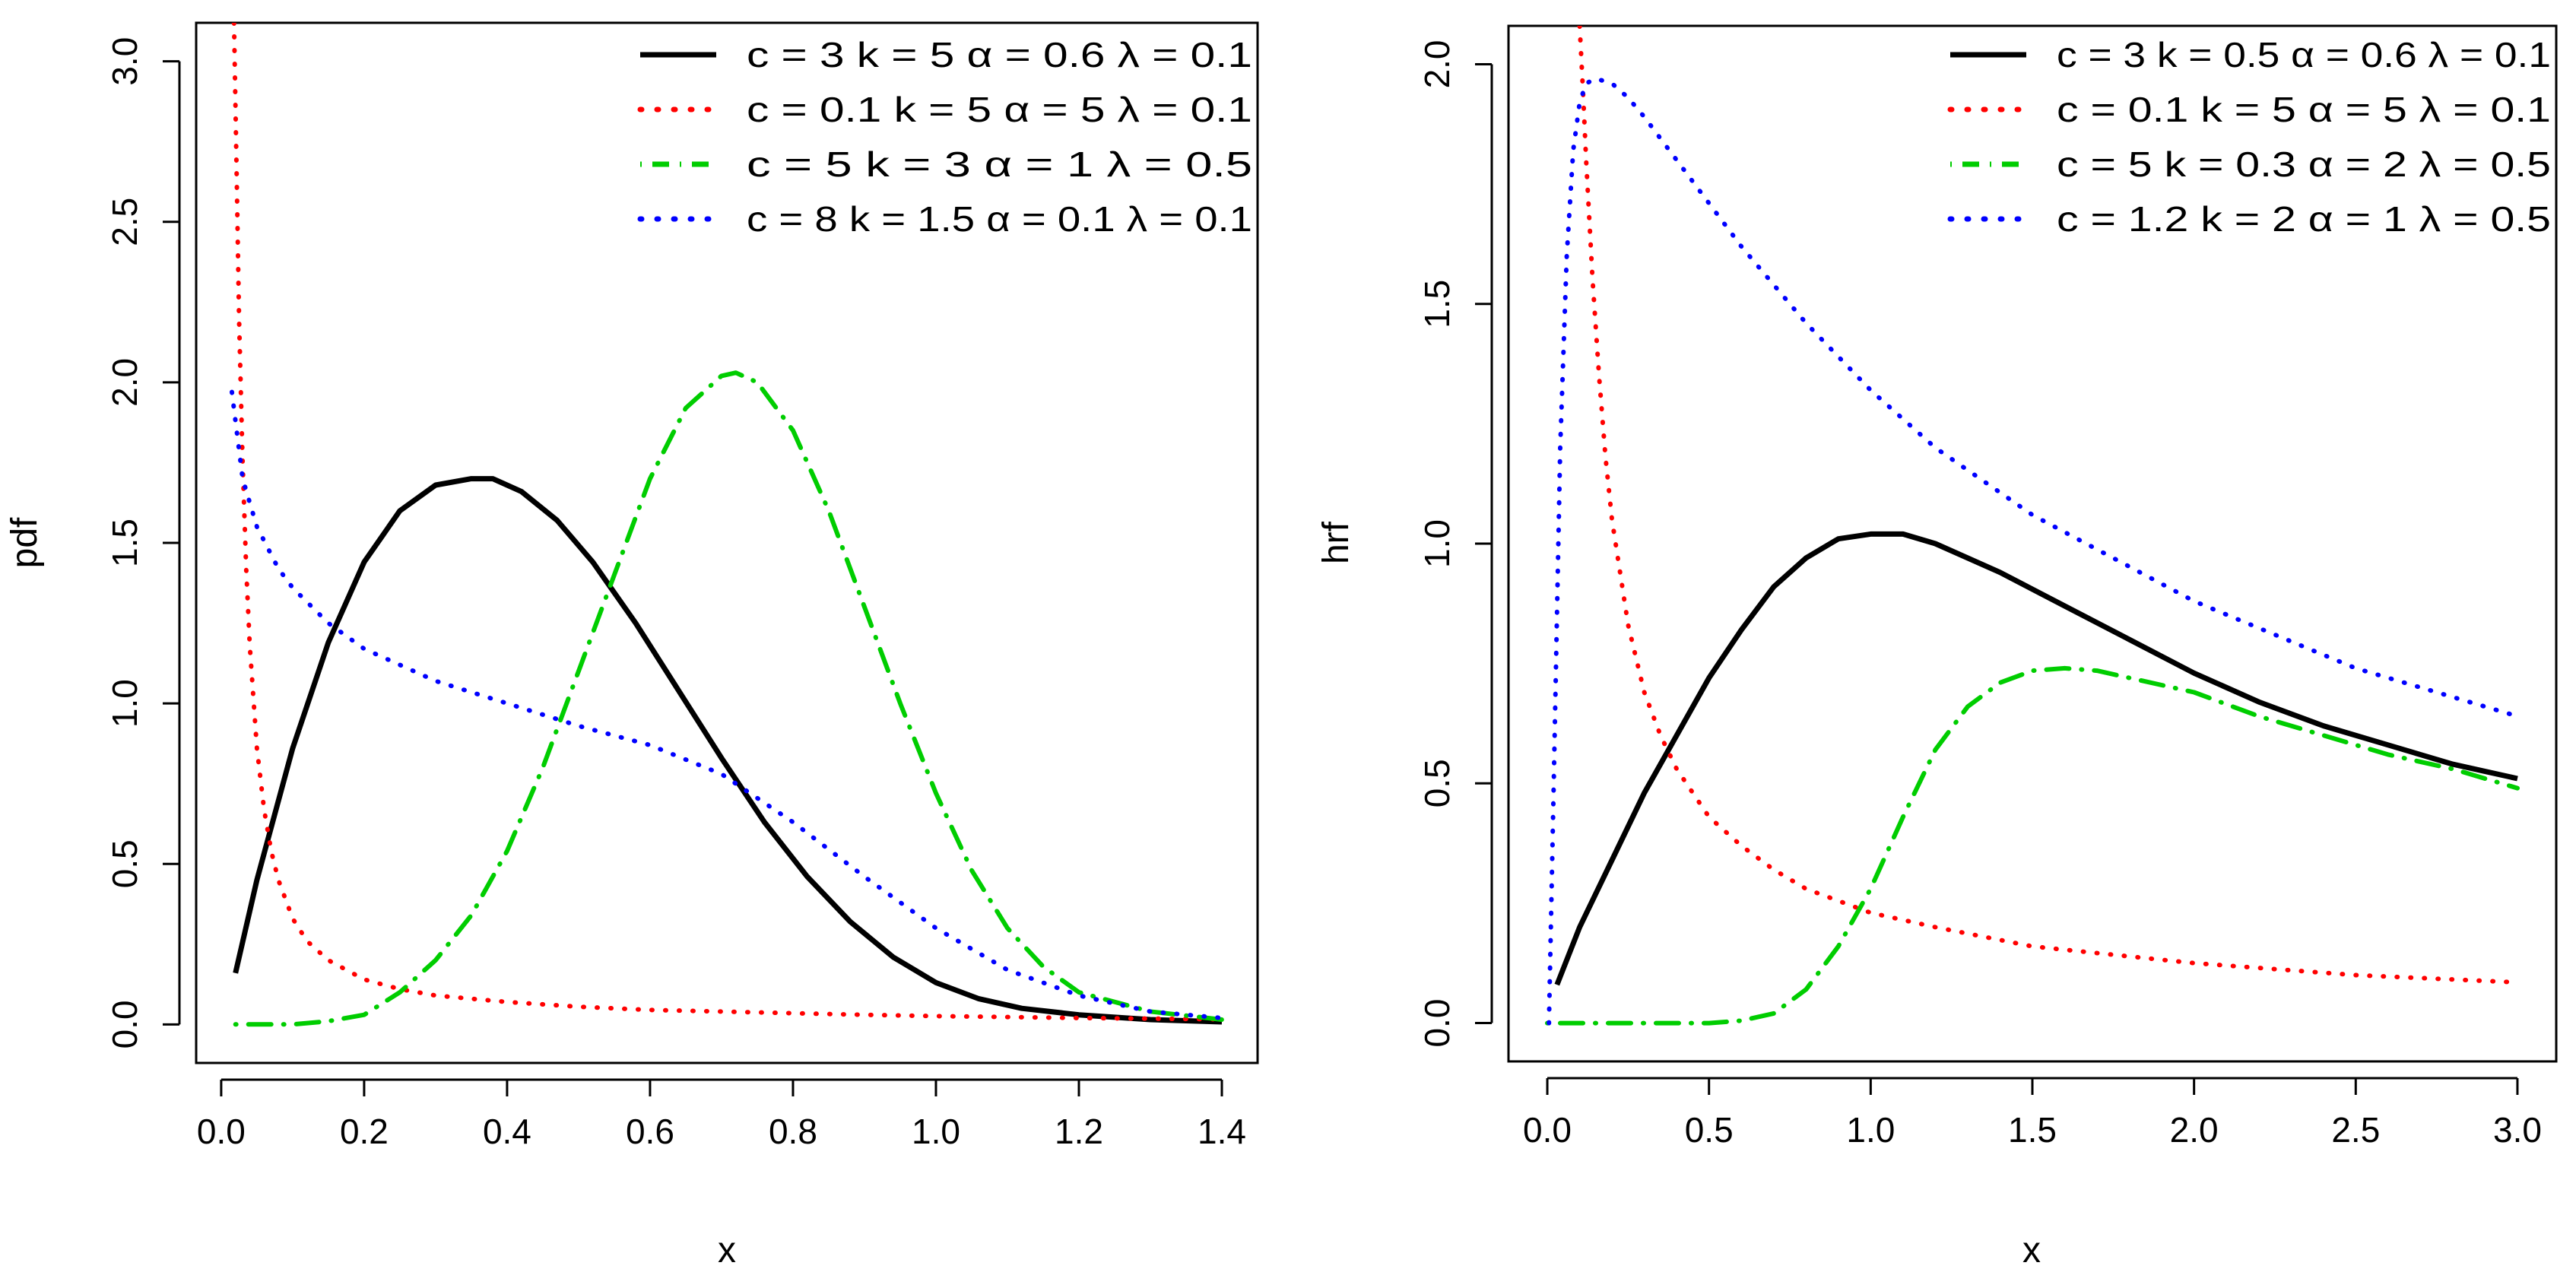 The width and height of the screenshot is (2576, 1288). I want to click on hrf-series-3-line, so click(2032, 846).